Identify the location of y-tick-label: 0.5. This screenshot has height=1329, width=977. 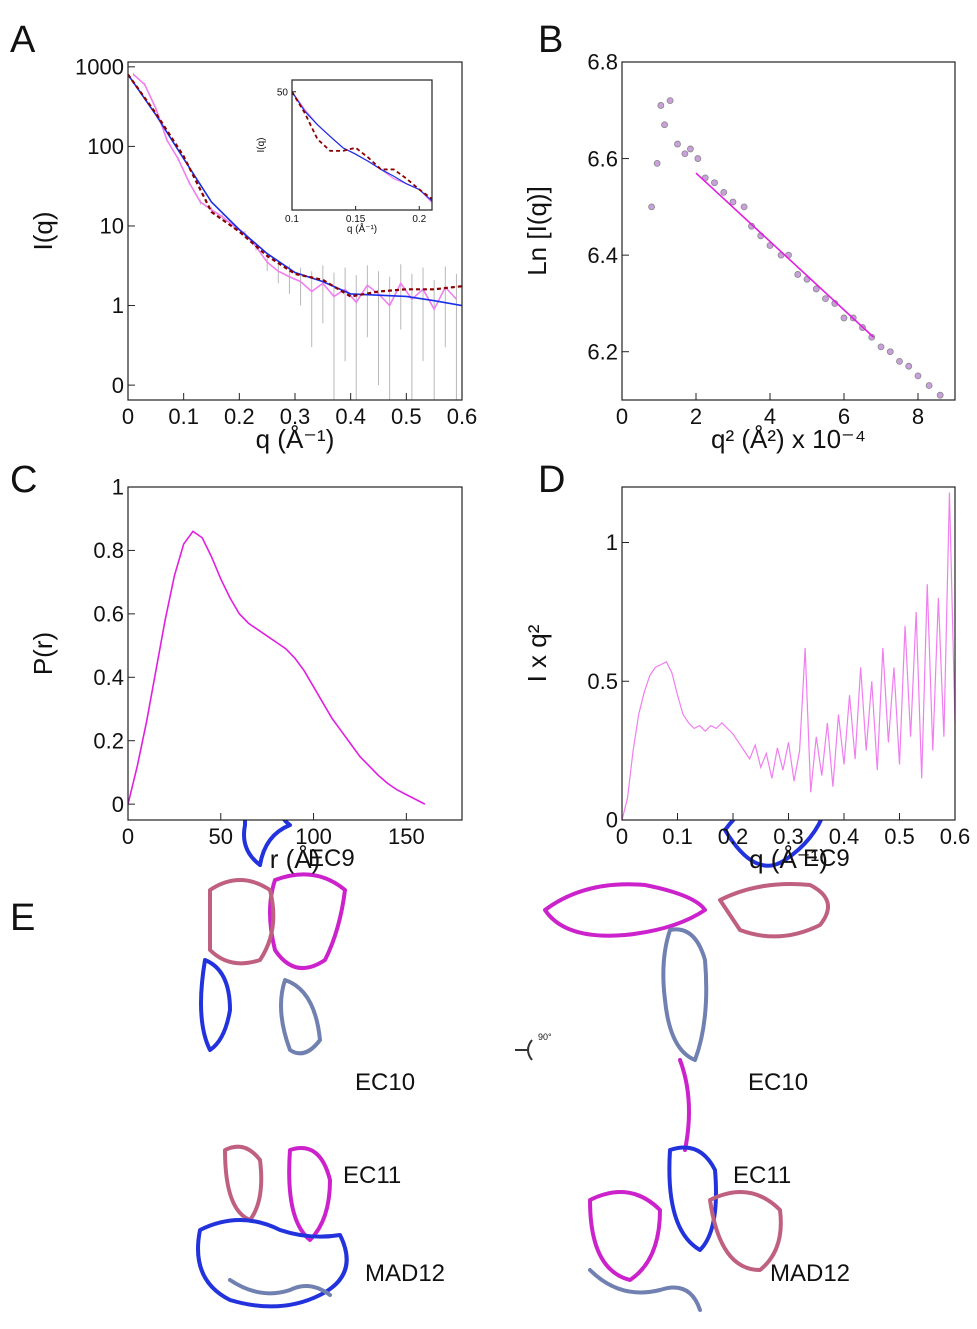
(602, 681).